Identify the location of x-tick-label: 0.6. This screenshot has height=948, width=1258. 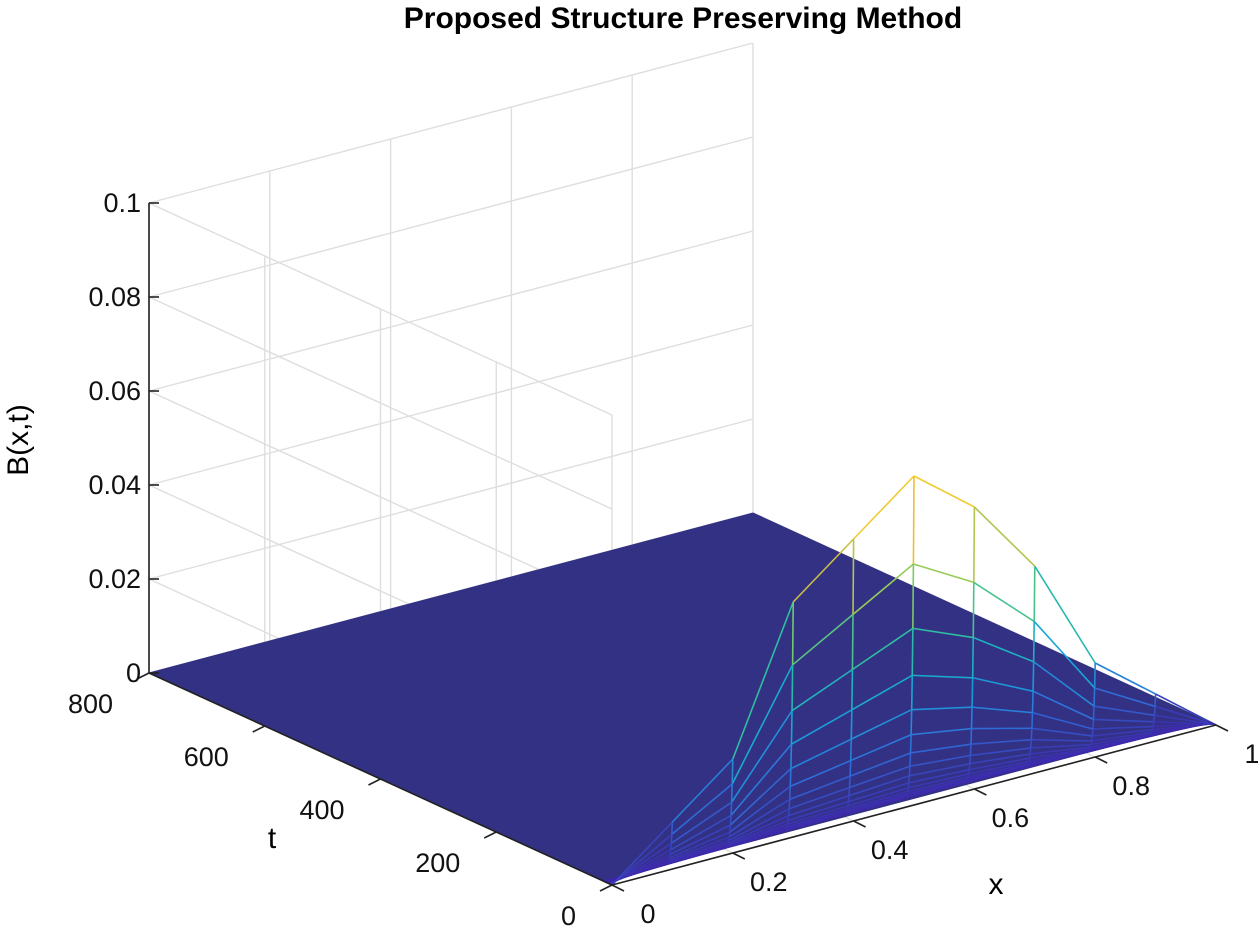
(1011, 818).